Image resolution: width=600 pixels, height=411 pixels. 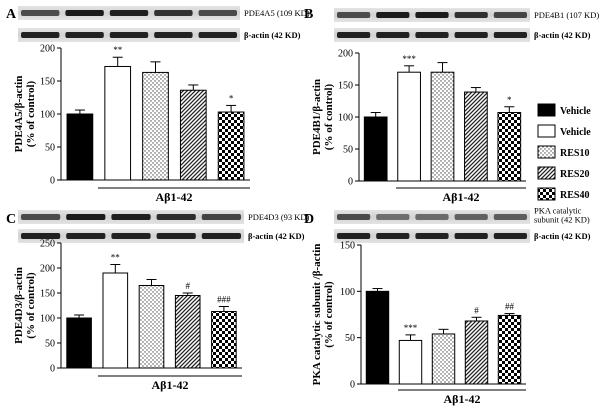 What do you see at coordinates (47, 244) in the screenshot?
I see `y-tick-label: 250` at bounding box center [47, 244].